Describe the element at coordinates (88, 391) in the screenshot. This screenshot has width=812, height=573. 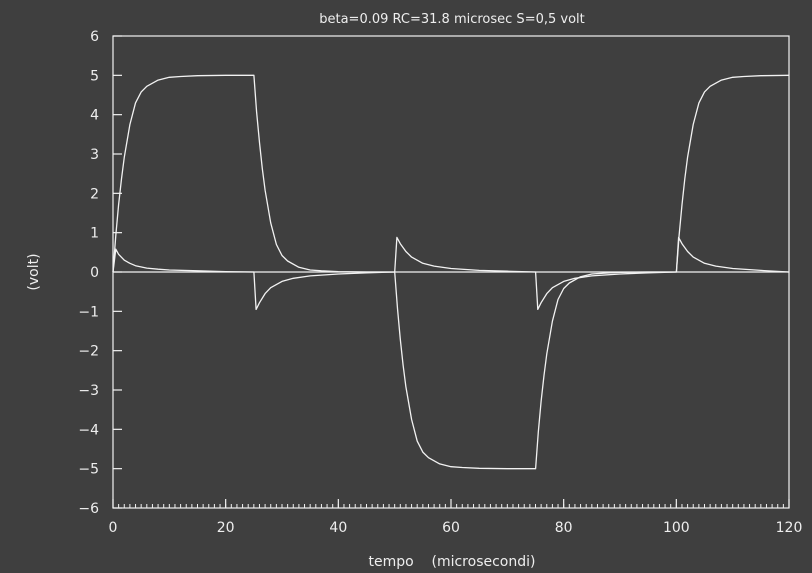
I see `y-tick-label: −3` at that location.